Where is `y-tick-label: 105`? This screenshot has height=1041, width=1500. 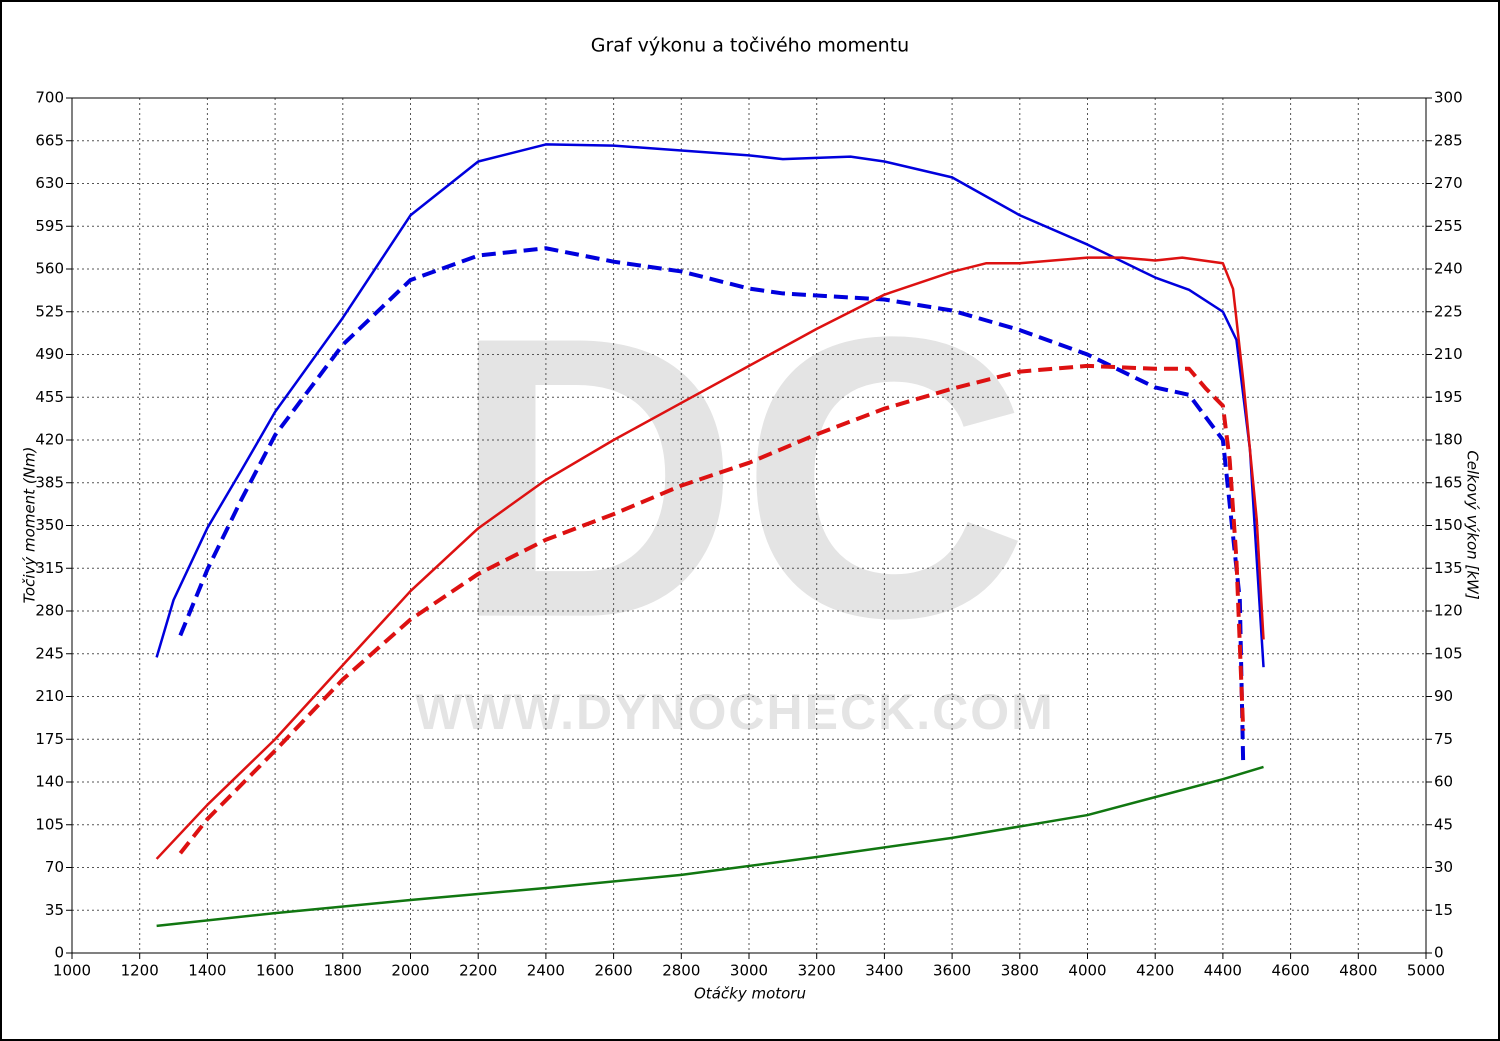
y-tick-label: 105 is located at coordinates (49, 824).